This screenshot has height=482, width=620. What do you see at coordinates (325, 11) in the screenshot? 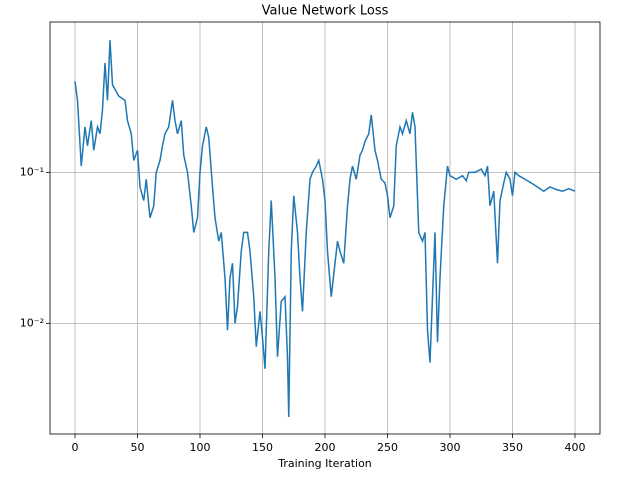
I see `chart-title: Value Network Loss` at bounding box center [325, 11].